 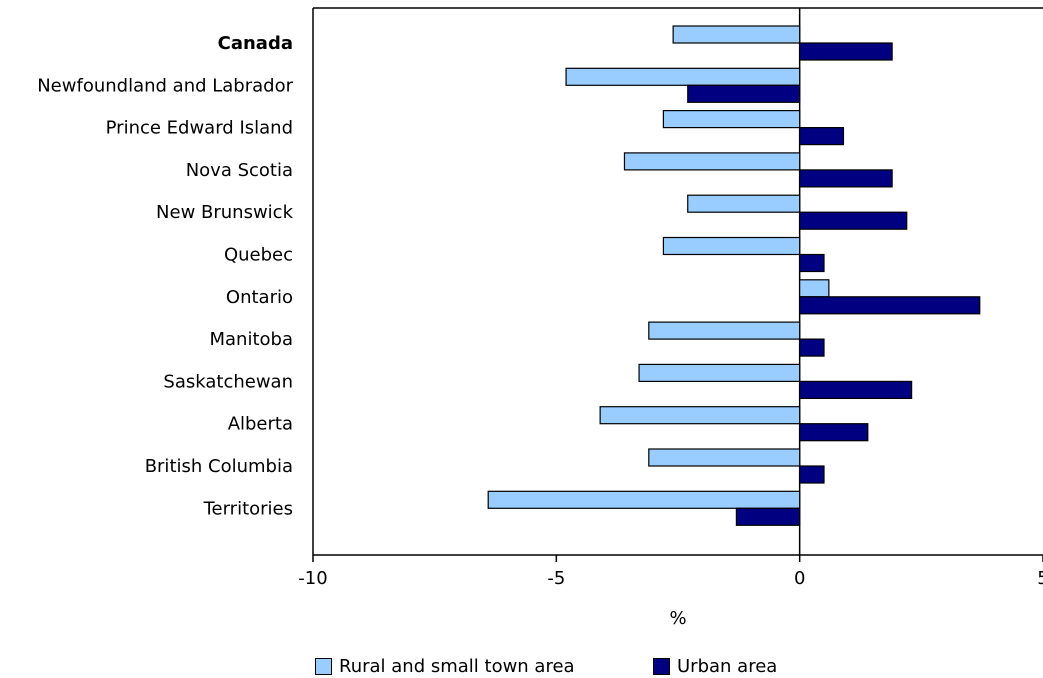 What do you see at coordinates (219, 466) in the screenshot?
I see `category-label: British Columbia` at bounding box center [219, 466].